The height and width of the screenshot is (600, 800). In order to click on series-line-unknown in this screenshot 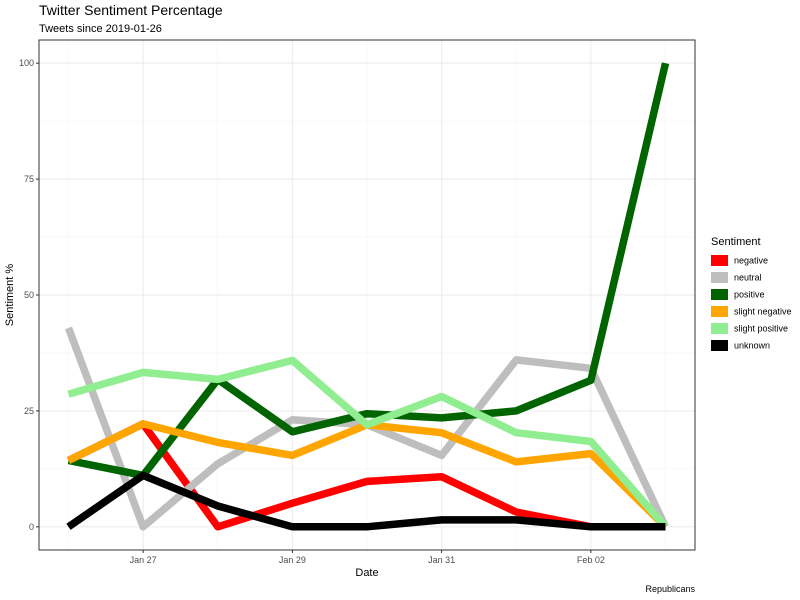, I will do `click(366, 501)`.